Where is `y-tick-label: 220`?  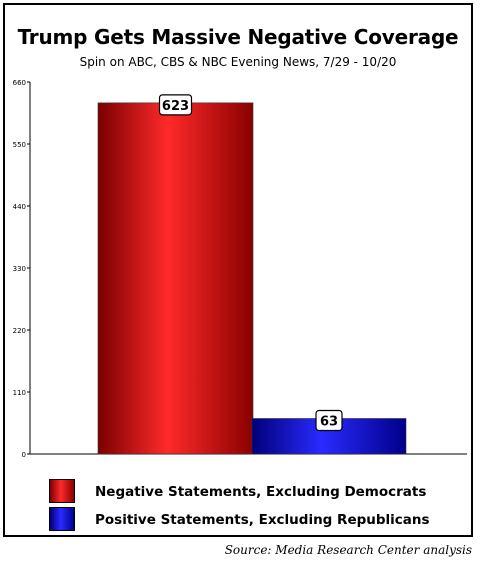 y-tick-label: 220 is located at coordinates (19, 331).